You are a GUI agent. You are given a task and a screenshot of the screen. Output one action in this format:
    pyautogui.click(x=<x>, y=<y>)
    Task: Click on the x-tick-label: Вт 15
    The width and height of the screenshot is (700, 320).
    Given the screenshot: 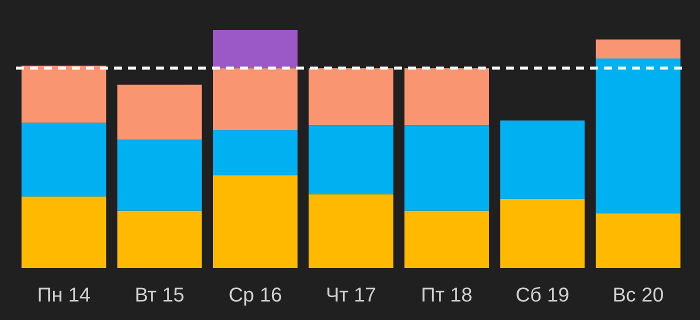 What is the action you would take?
    pyautogui.click(x=159, y=295)
    